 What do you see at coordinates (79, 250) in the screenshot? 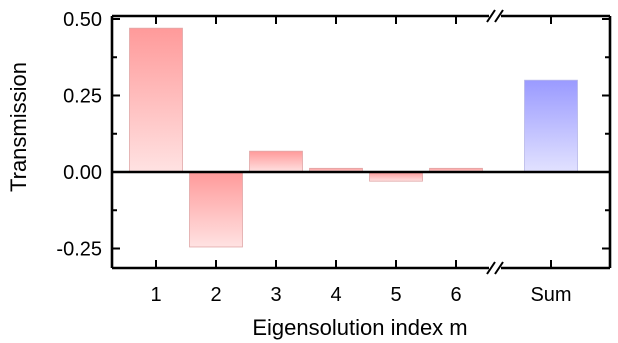
I see `y-tick-label: -0.25` at bounding box center [79, 250].